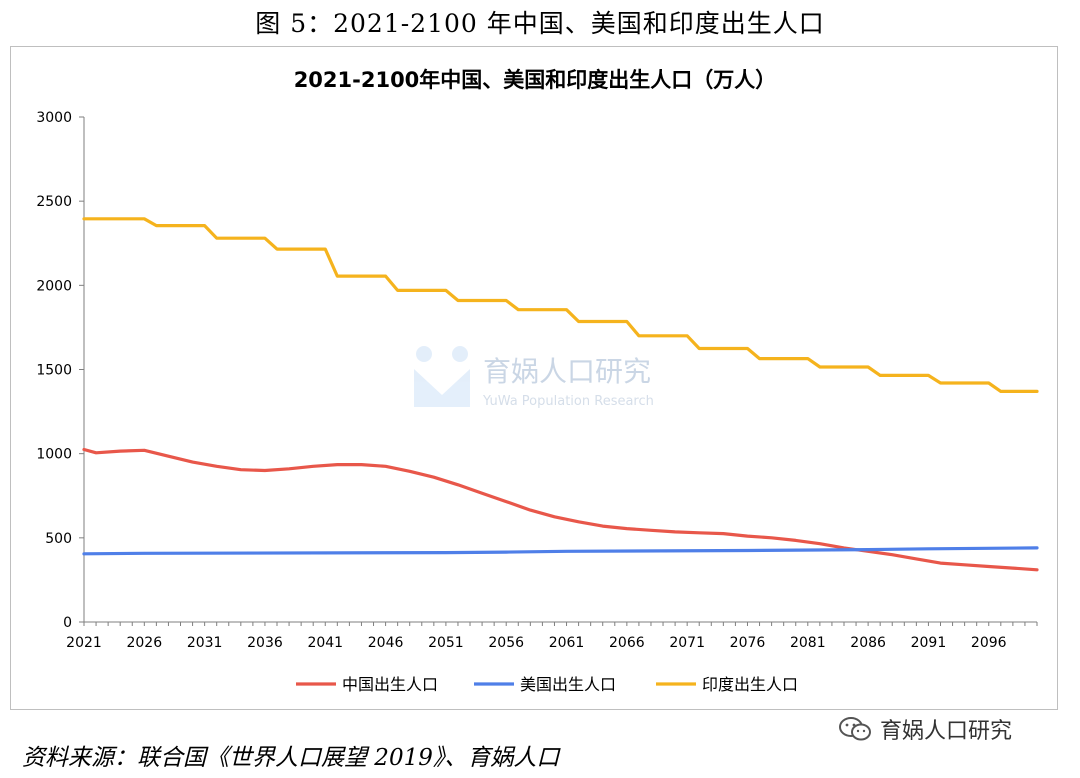 This screenshot has height=778, width=1080. Describe the element at coordinates (568, 684) in the screenshot. I see `legend-label-1: 美国出生人口` at that location.